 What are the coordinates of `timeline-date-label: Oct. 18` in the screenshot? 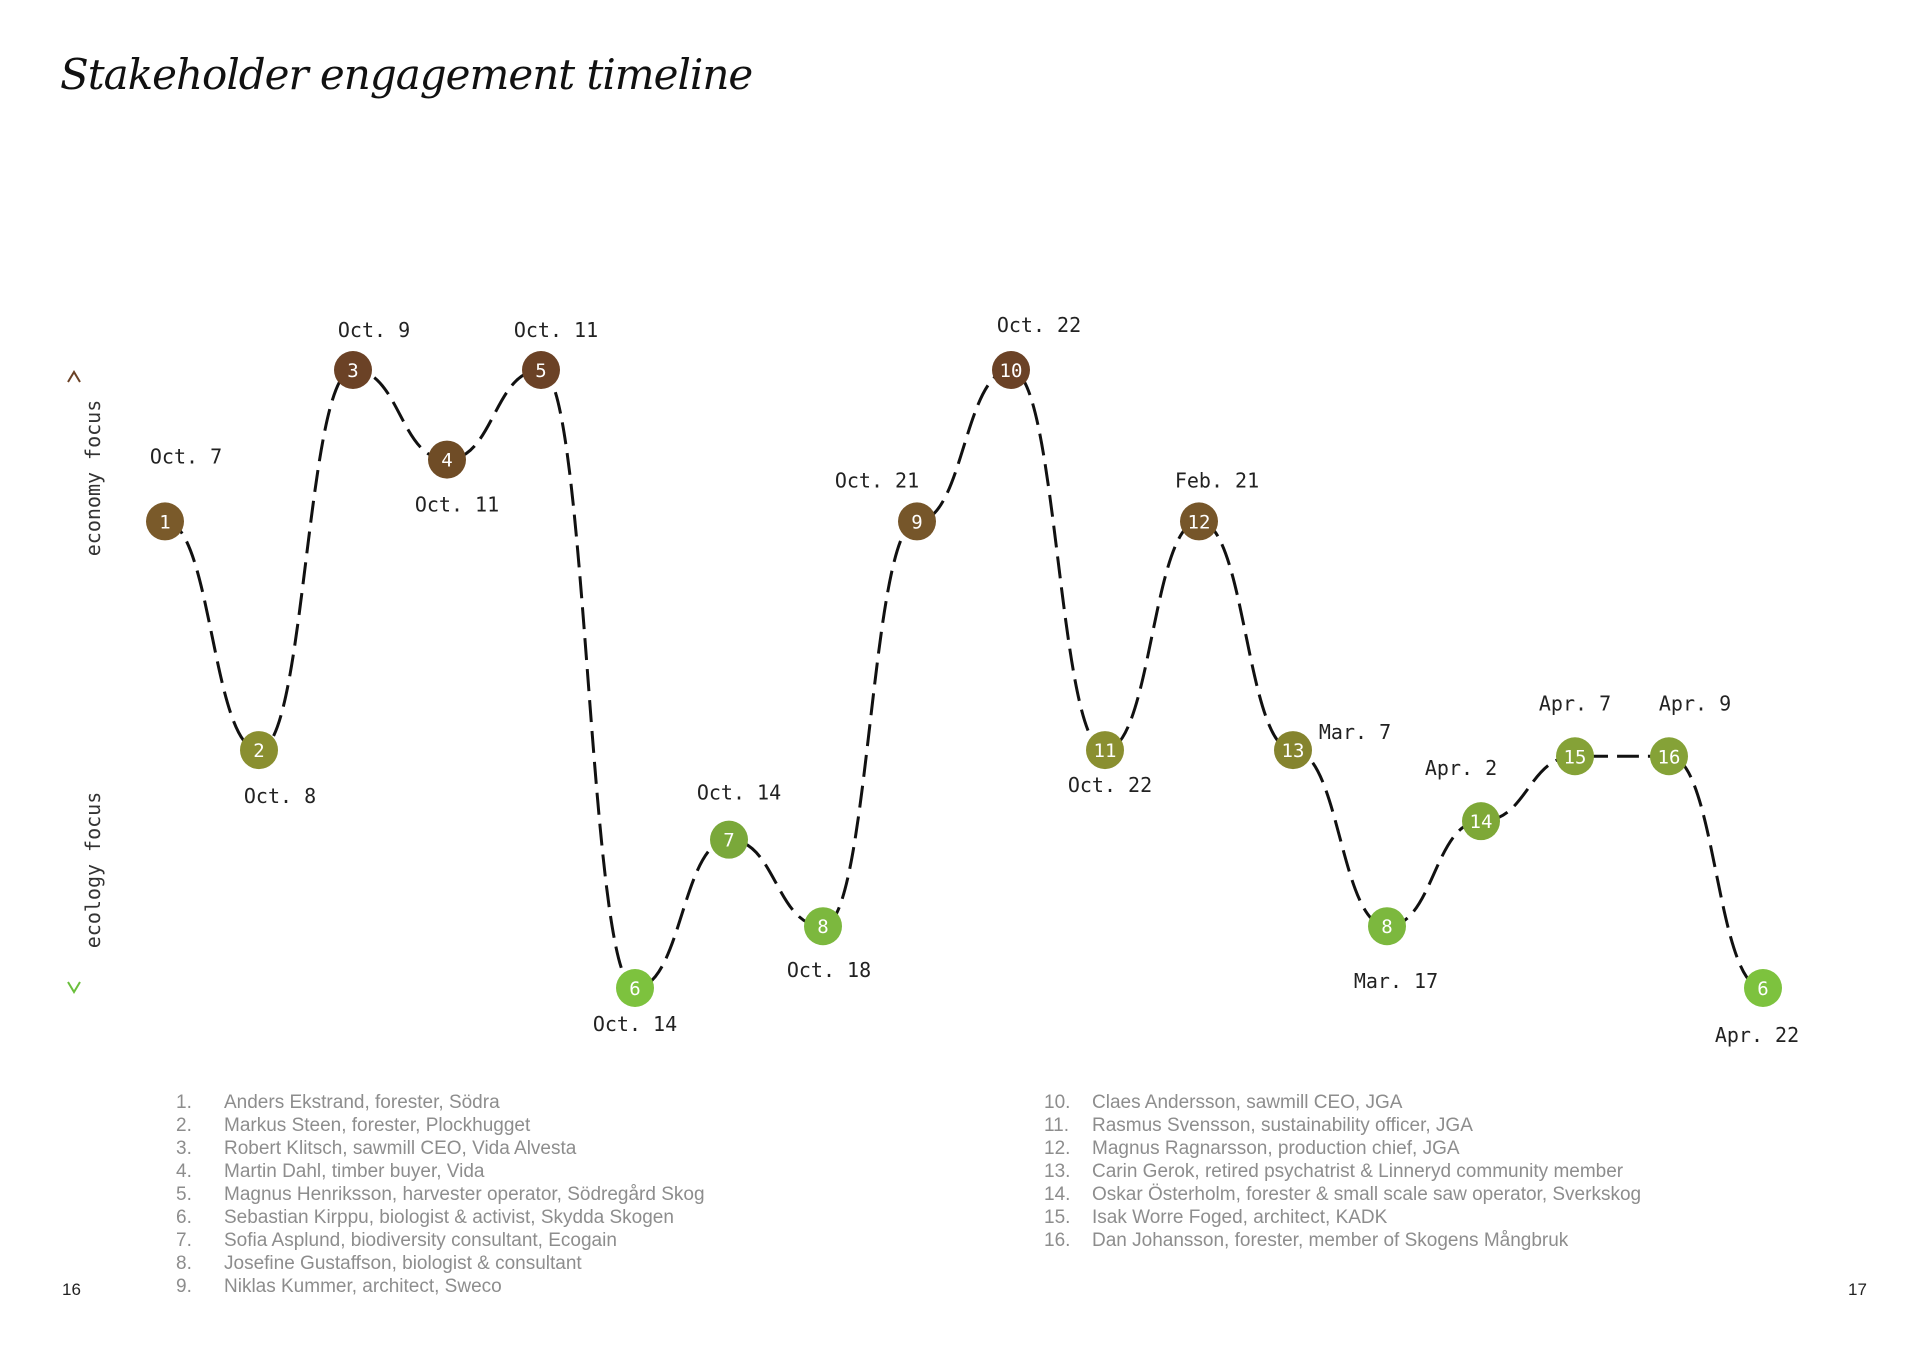 It's located at (829, 970).